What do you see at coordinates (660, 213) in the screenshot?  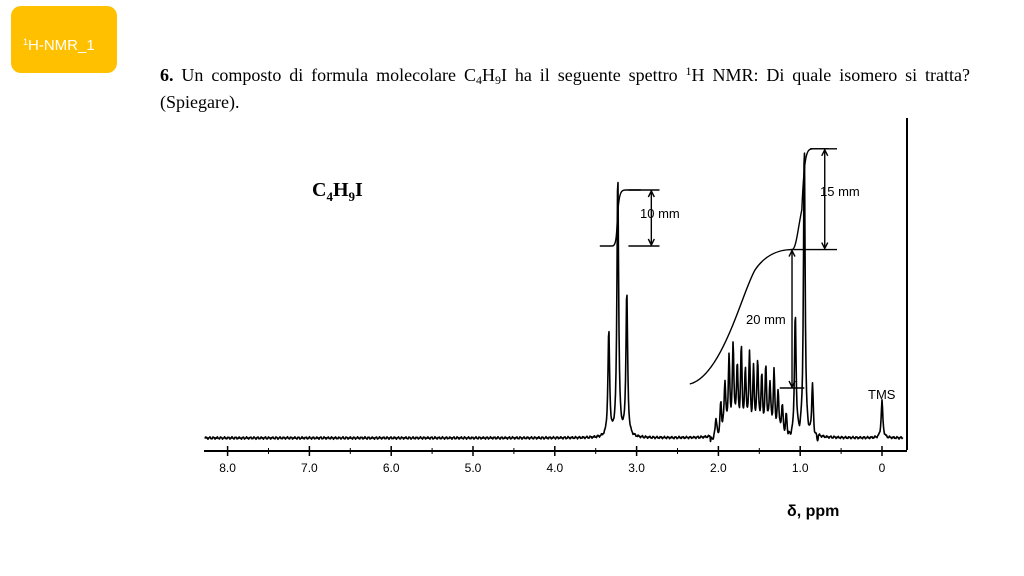 I see `integral-label-10mm: 10 mm` at bounding box center [660, 213].